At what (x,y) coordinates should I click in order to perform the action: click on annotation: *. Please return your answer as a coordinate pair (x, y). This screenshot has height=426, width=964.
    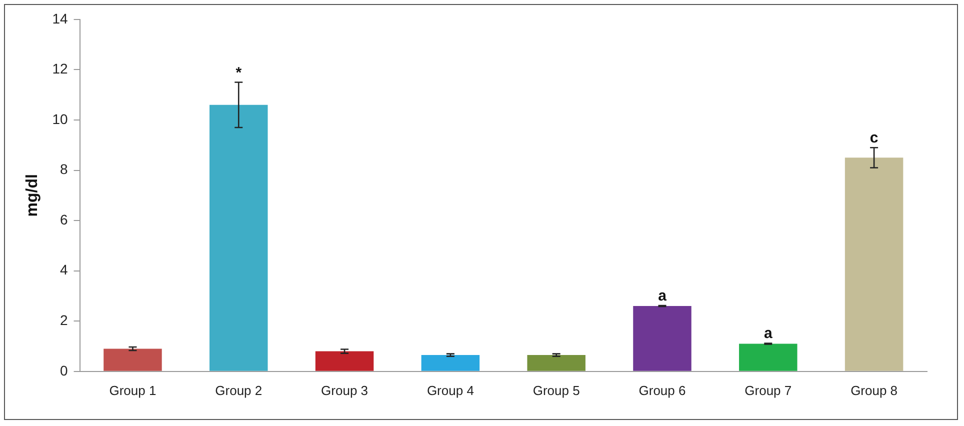
    Looking at the image, I should click on (239, 73).